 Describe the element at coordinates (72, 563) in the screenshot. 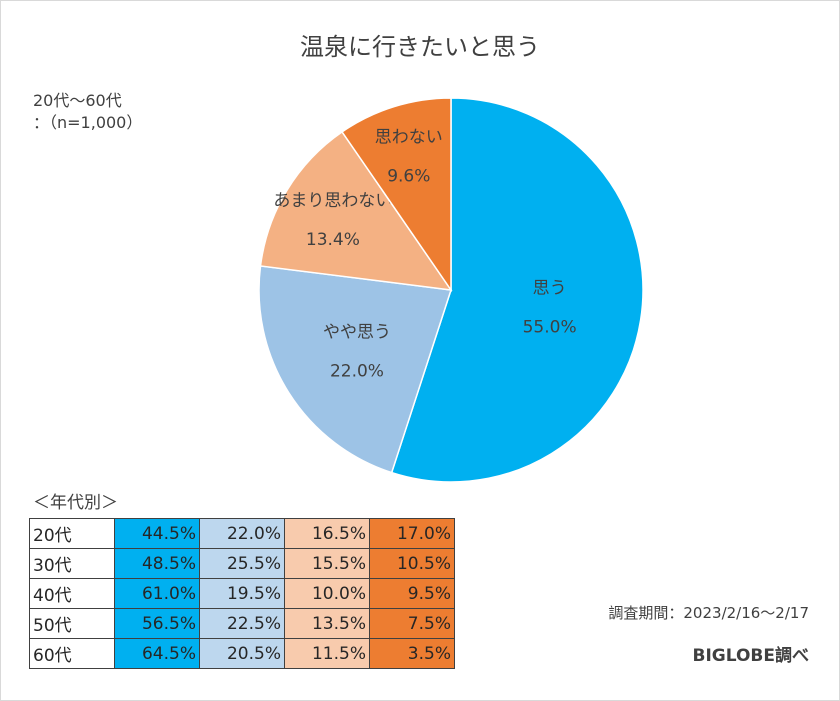

I see `age-label: 30代` at that location.